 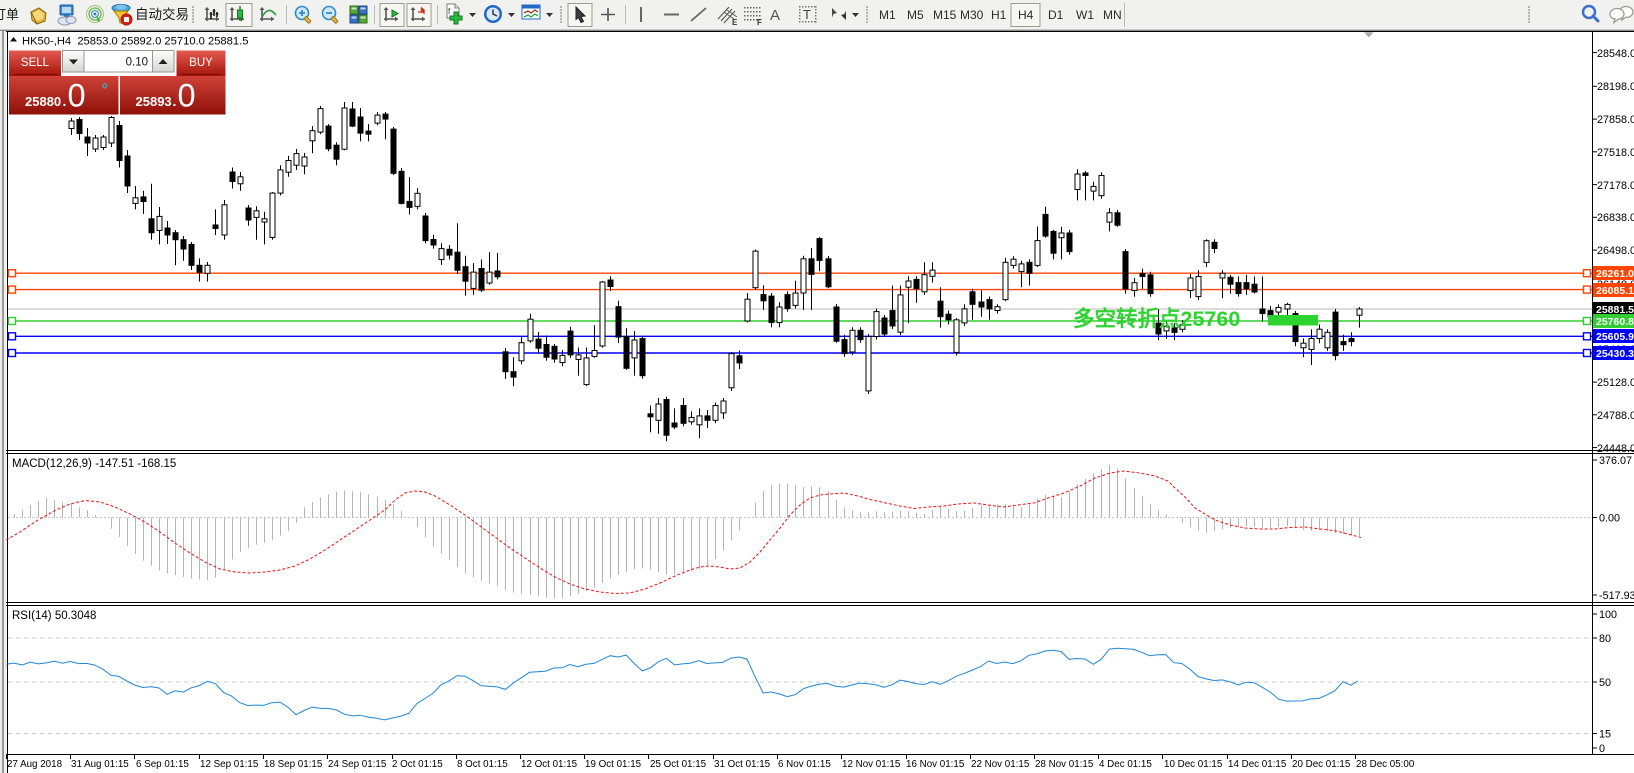 What do you see at coordinates (137, 63) in the screenshot?
I see `svg-text: 0.10` at bounding box center [137, 63].